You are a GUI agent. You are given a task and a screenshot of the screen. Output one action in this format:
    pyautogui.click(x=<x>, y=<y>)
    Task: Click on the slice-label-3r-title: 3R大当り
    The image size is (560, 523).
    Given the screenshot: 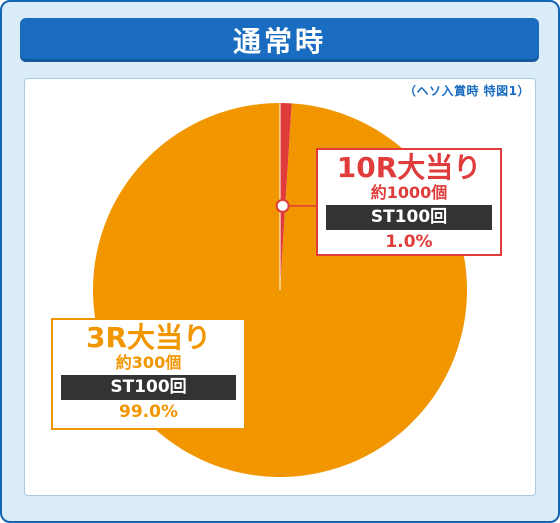 What is the action you would take?
    pyautogui.click(x=148, y=337)
    